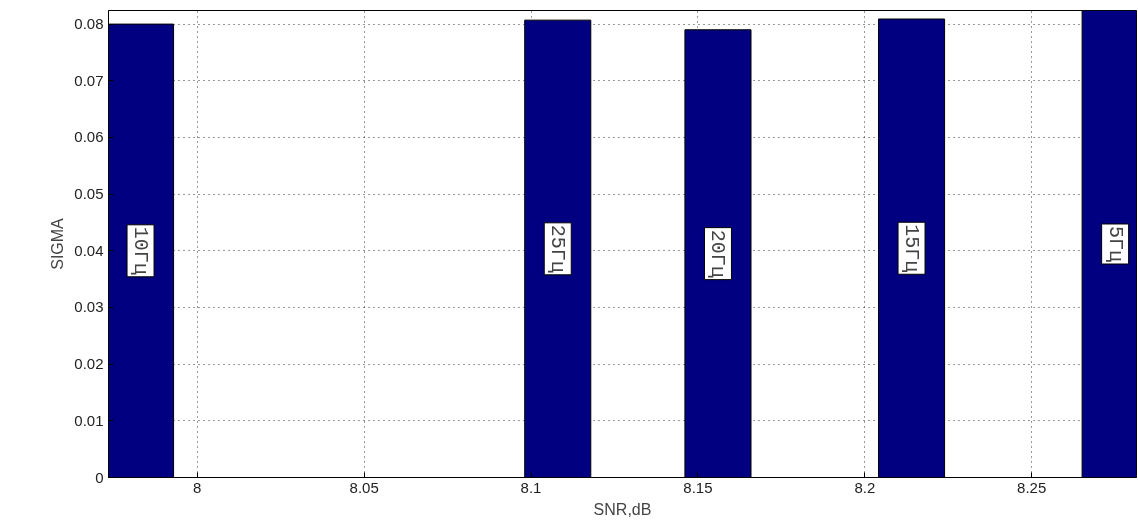 The width and height of the screenshot is (1138, 520). Describe the element at coordinates (1115, 244) in the screenshot. I see `annotation: 5Гц` at that location.